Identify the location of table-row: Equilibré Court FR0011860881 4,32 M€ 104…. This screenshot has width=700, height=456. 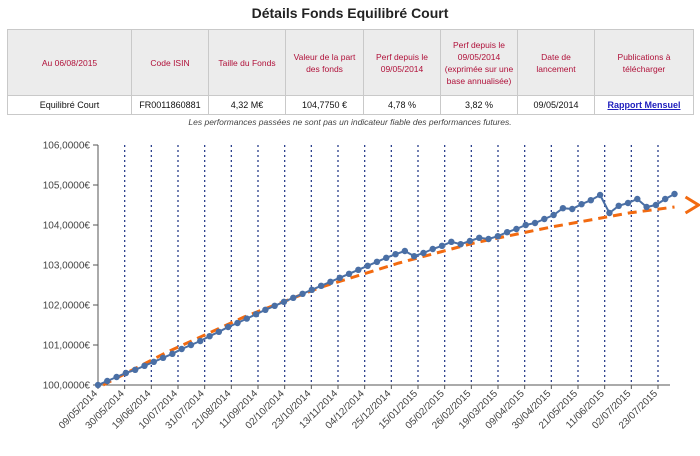
(350, 105).